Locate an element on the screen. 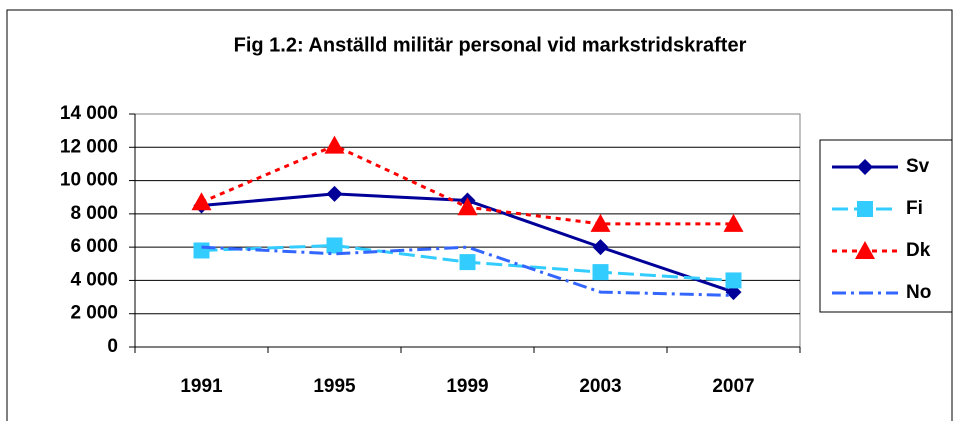 Image resolution: width=960 pixels, height=421 pixels. legend-label: Dk is located at coordinates (918, 250).